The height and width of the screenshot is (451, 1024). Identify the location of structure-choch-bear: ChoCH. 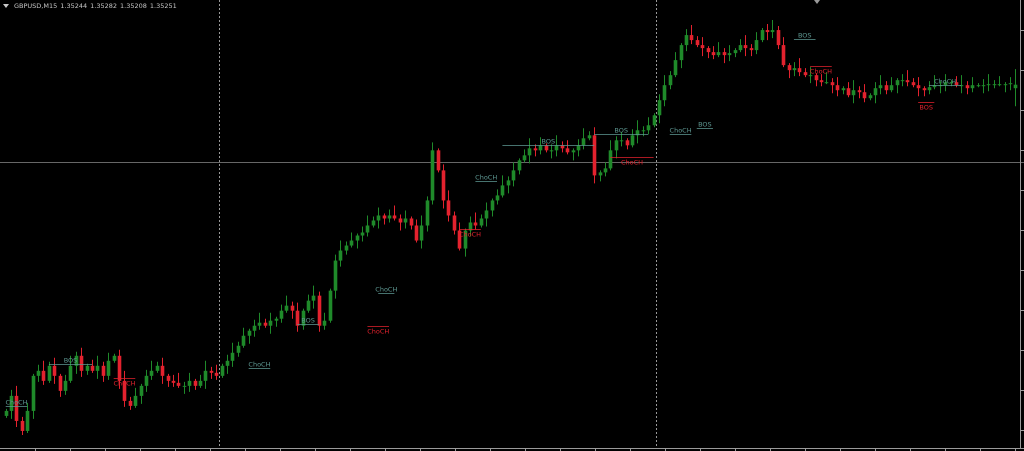
(470, 234).